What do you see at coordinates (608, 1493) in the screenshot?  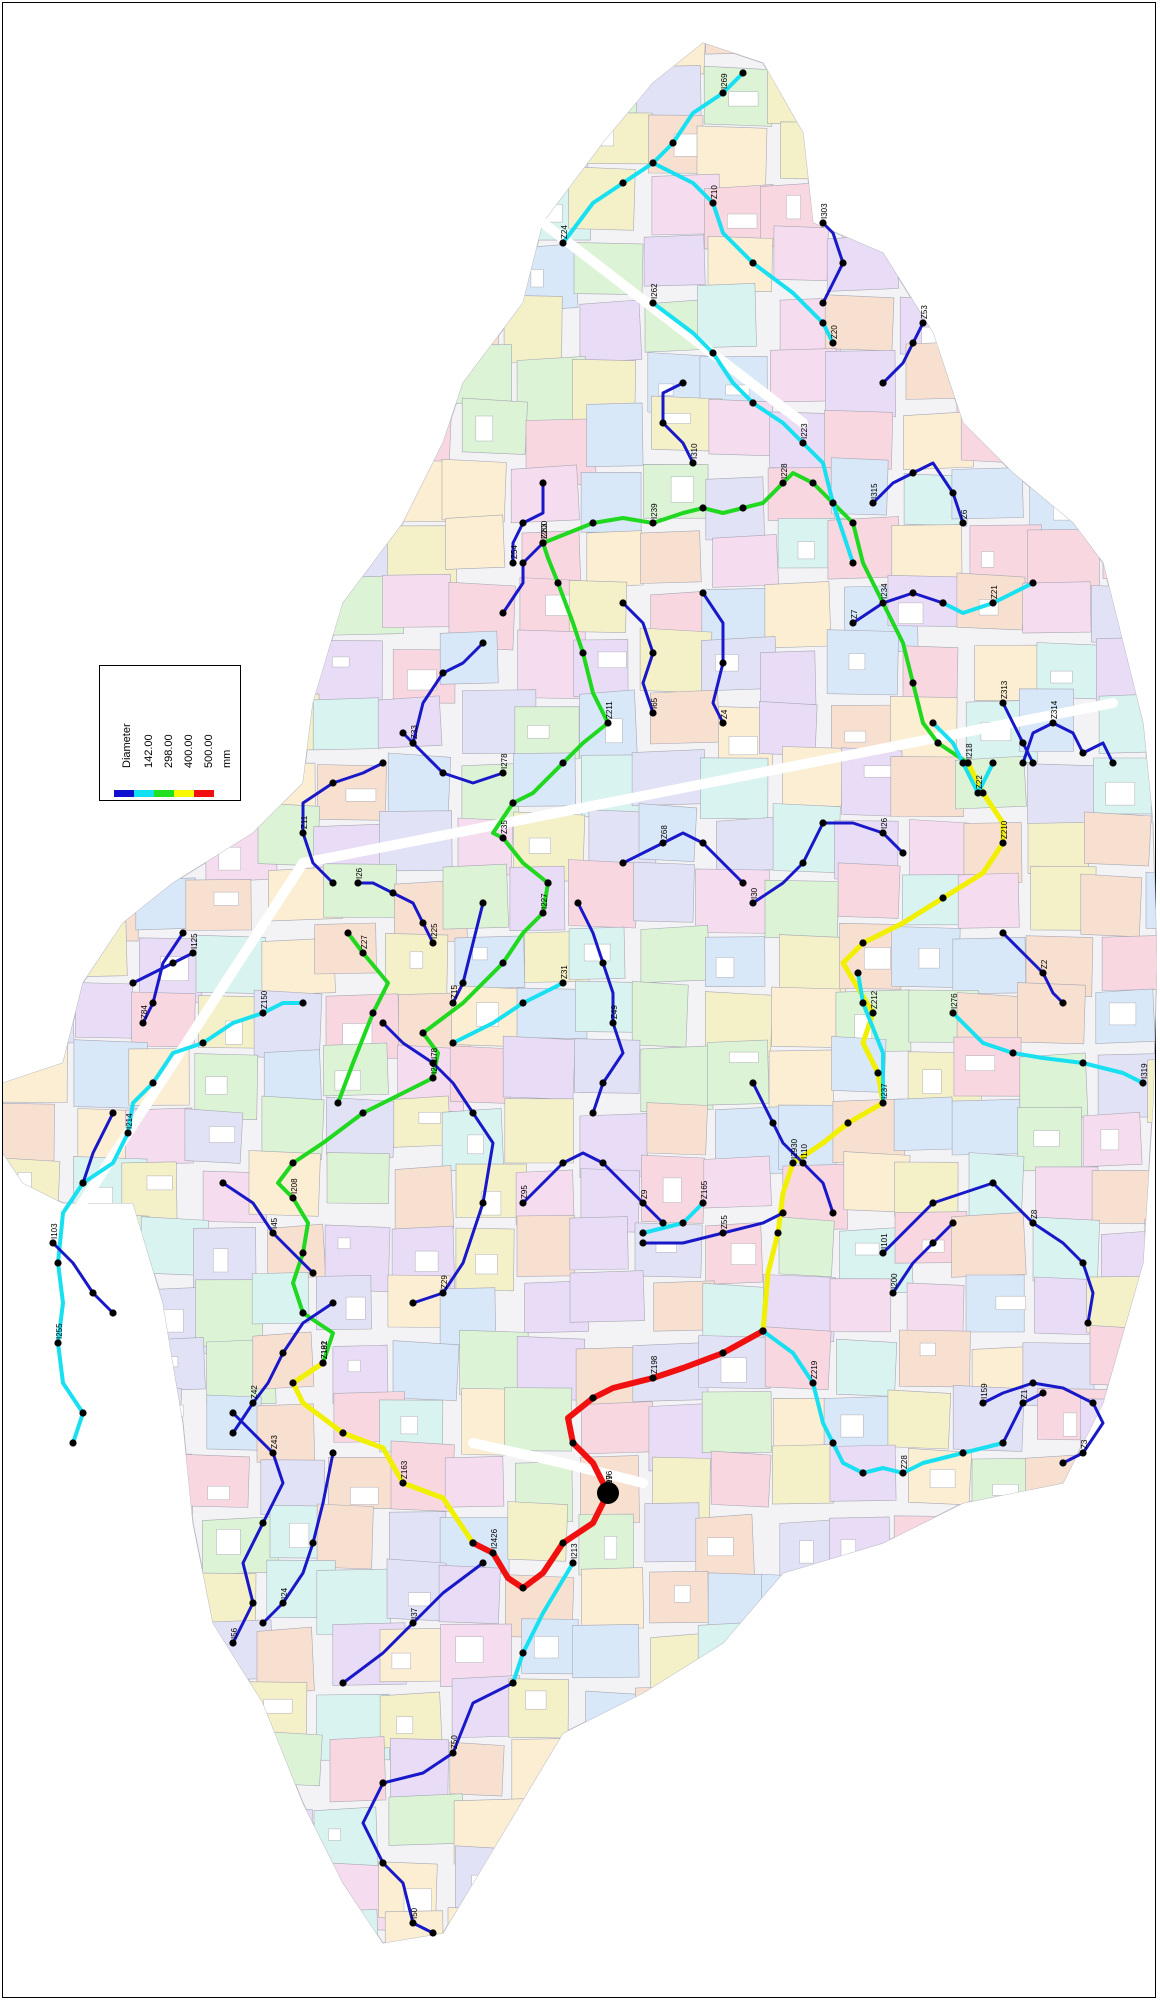 I see `source-node` at bounding box center [608, 1493].